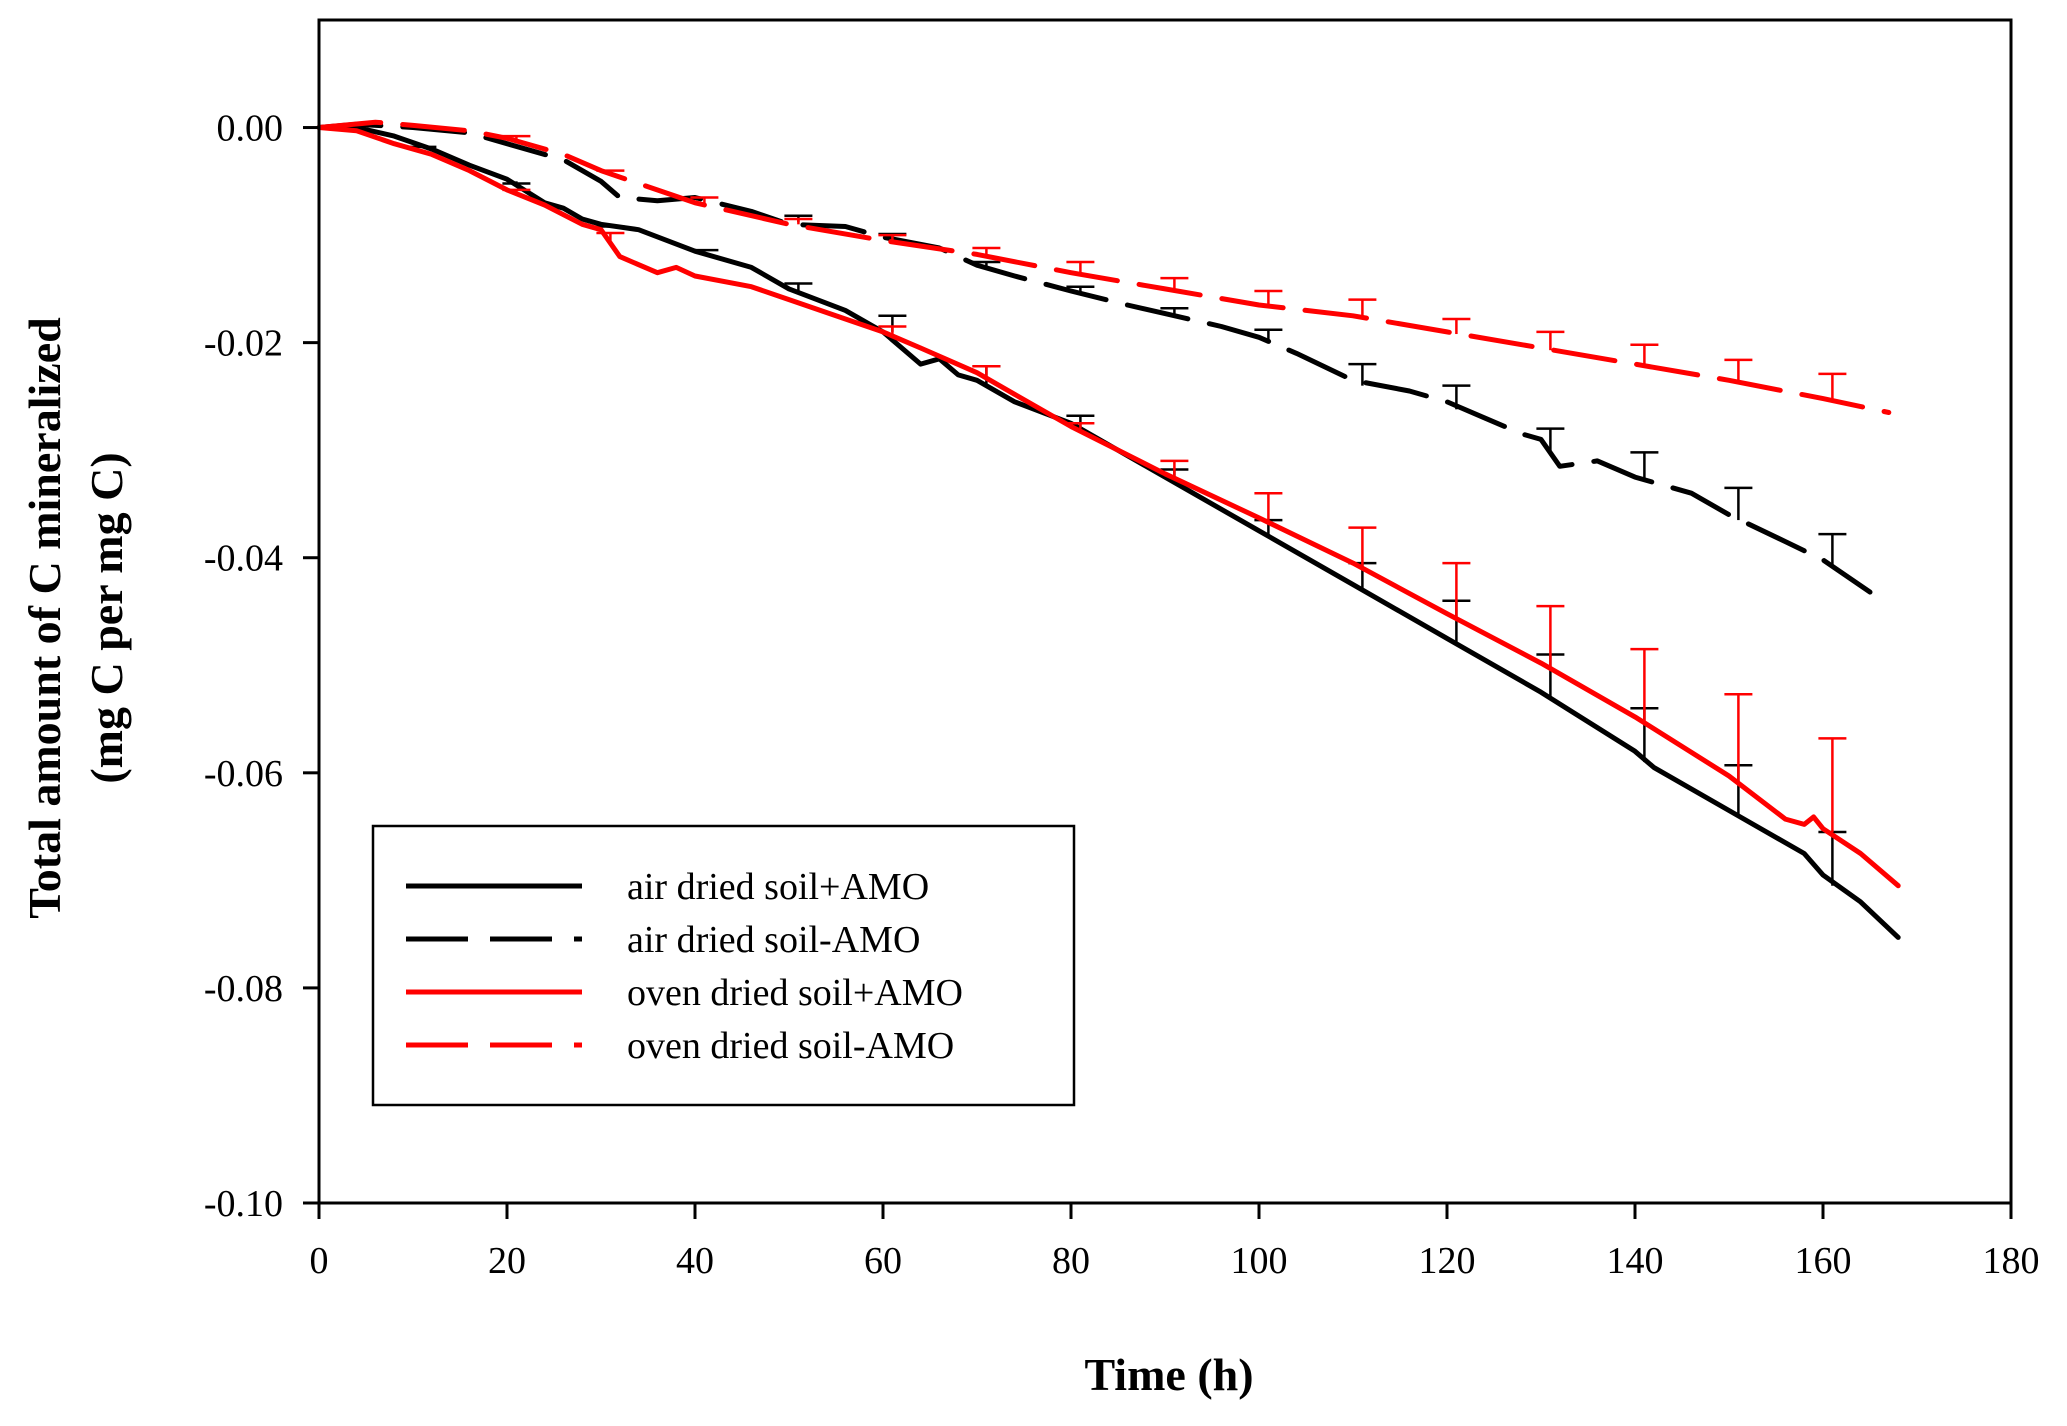  What do you see at coordinates (319, 1261) in the screenshot?
I see `x-tick-label: 0` at bounding box center [319, 1261].